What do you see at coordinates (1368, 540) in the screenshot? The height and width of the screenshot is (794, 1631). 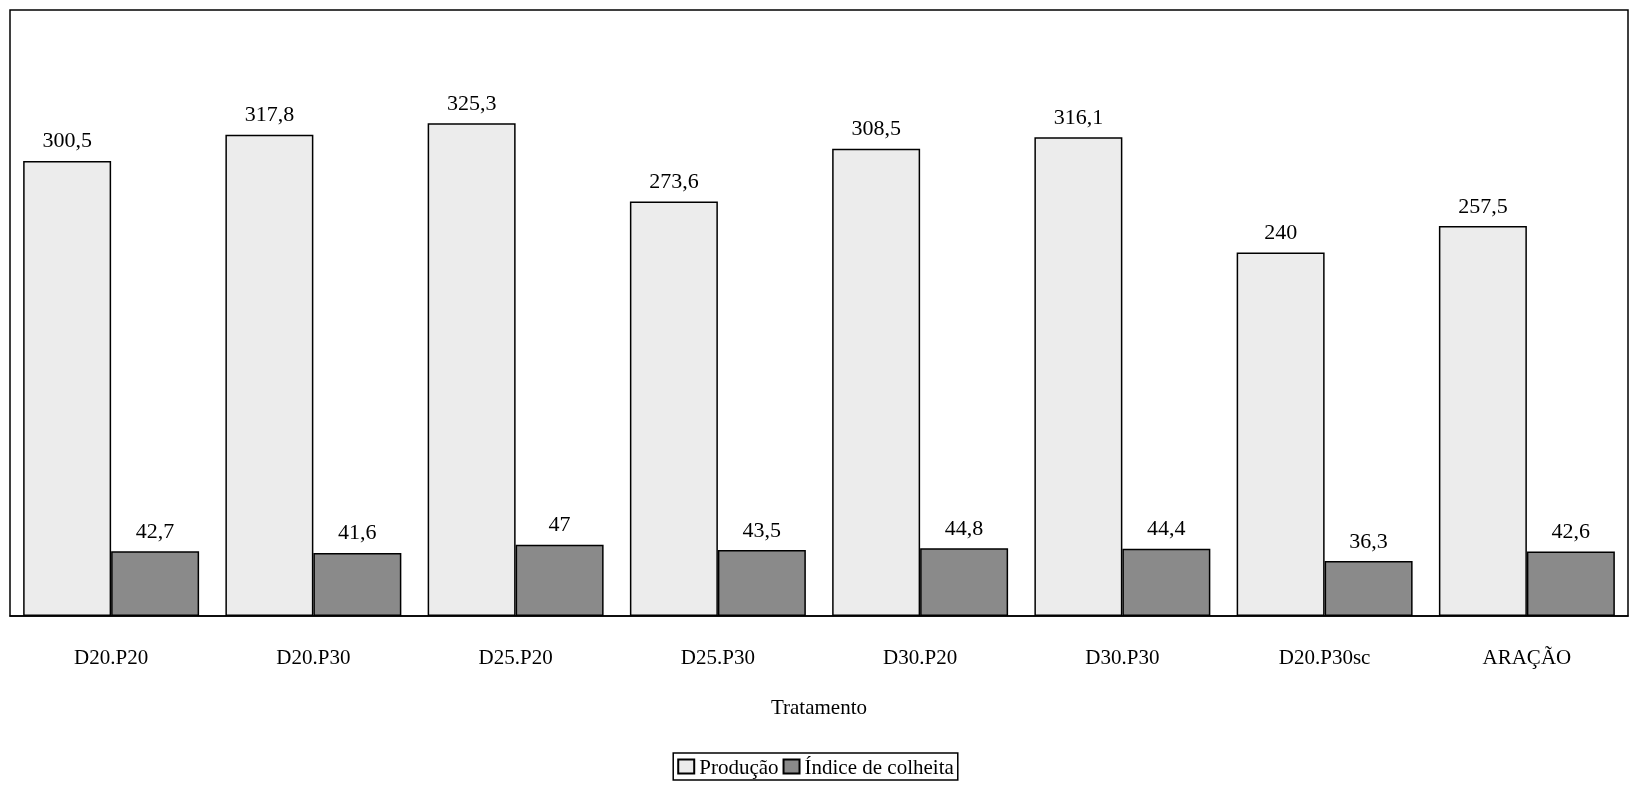 I see `data-label: 36,3` at bounding box center [1368, 540].